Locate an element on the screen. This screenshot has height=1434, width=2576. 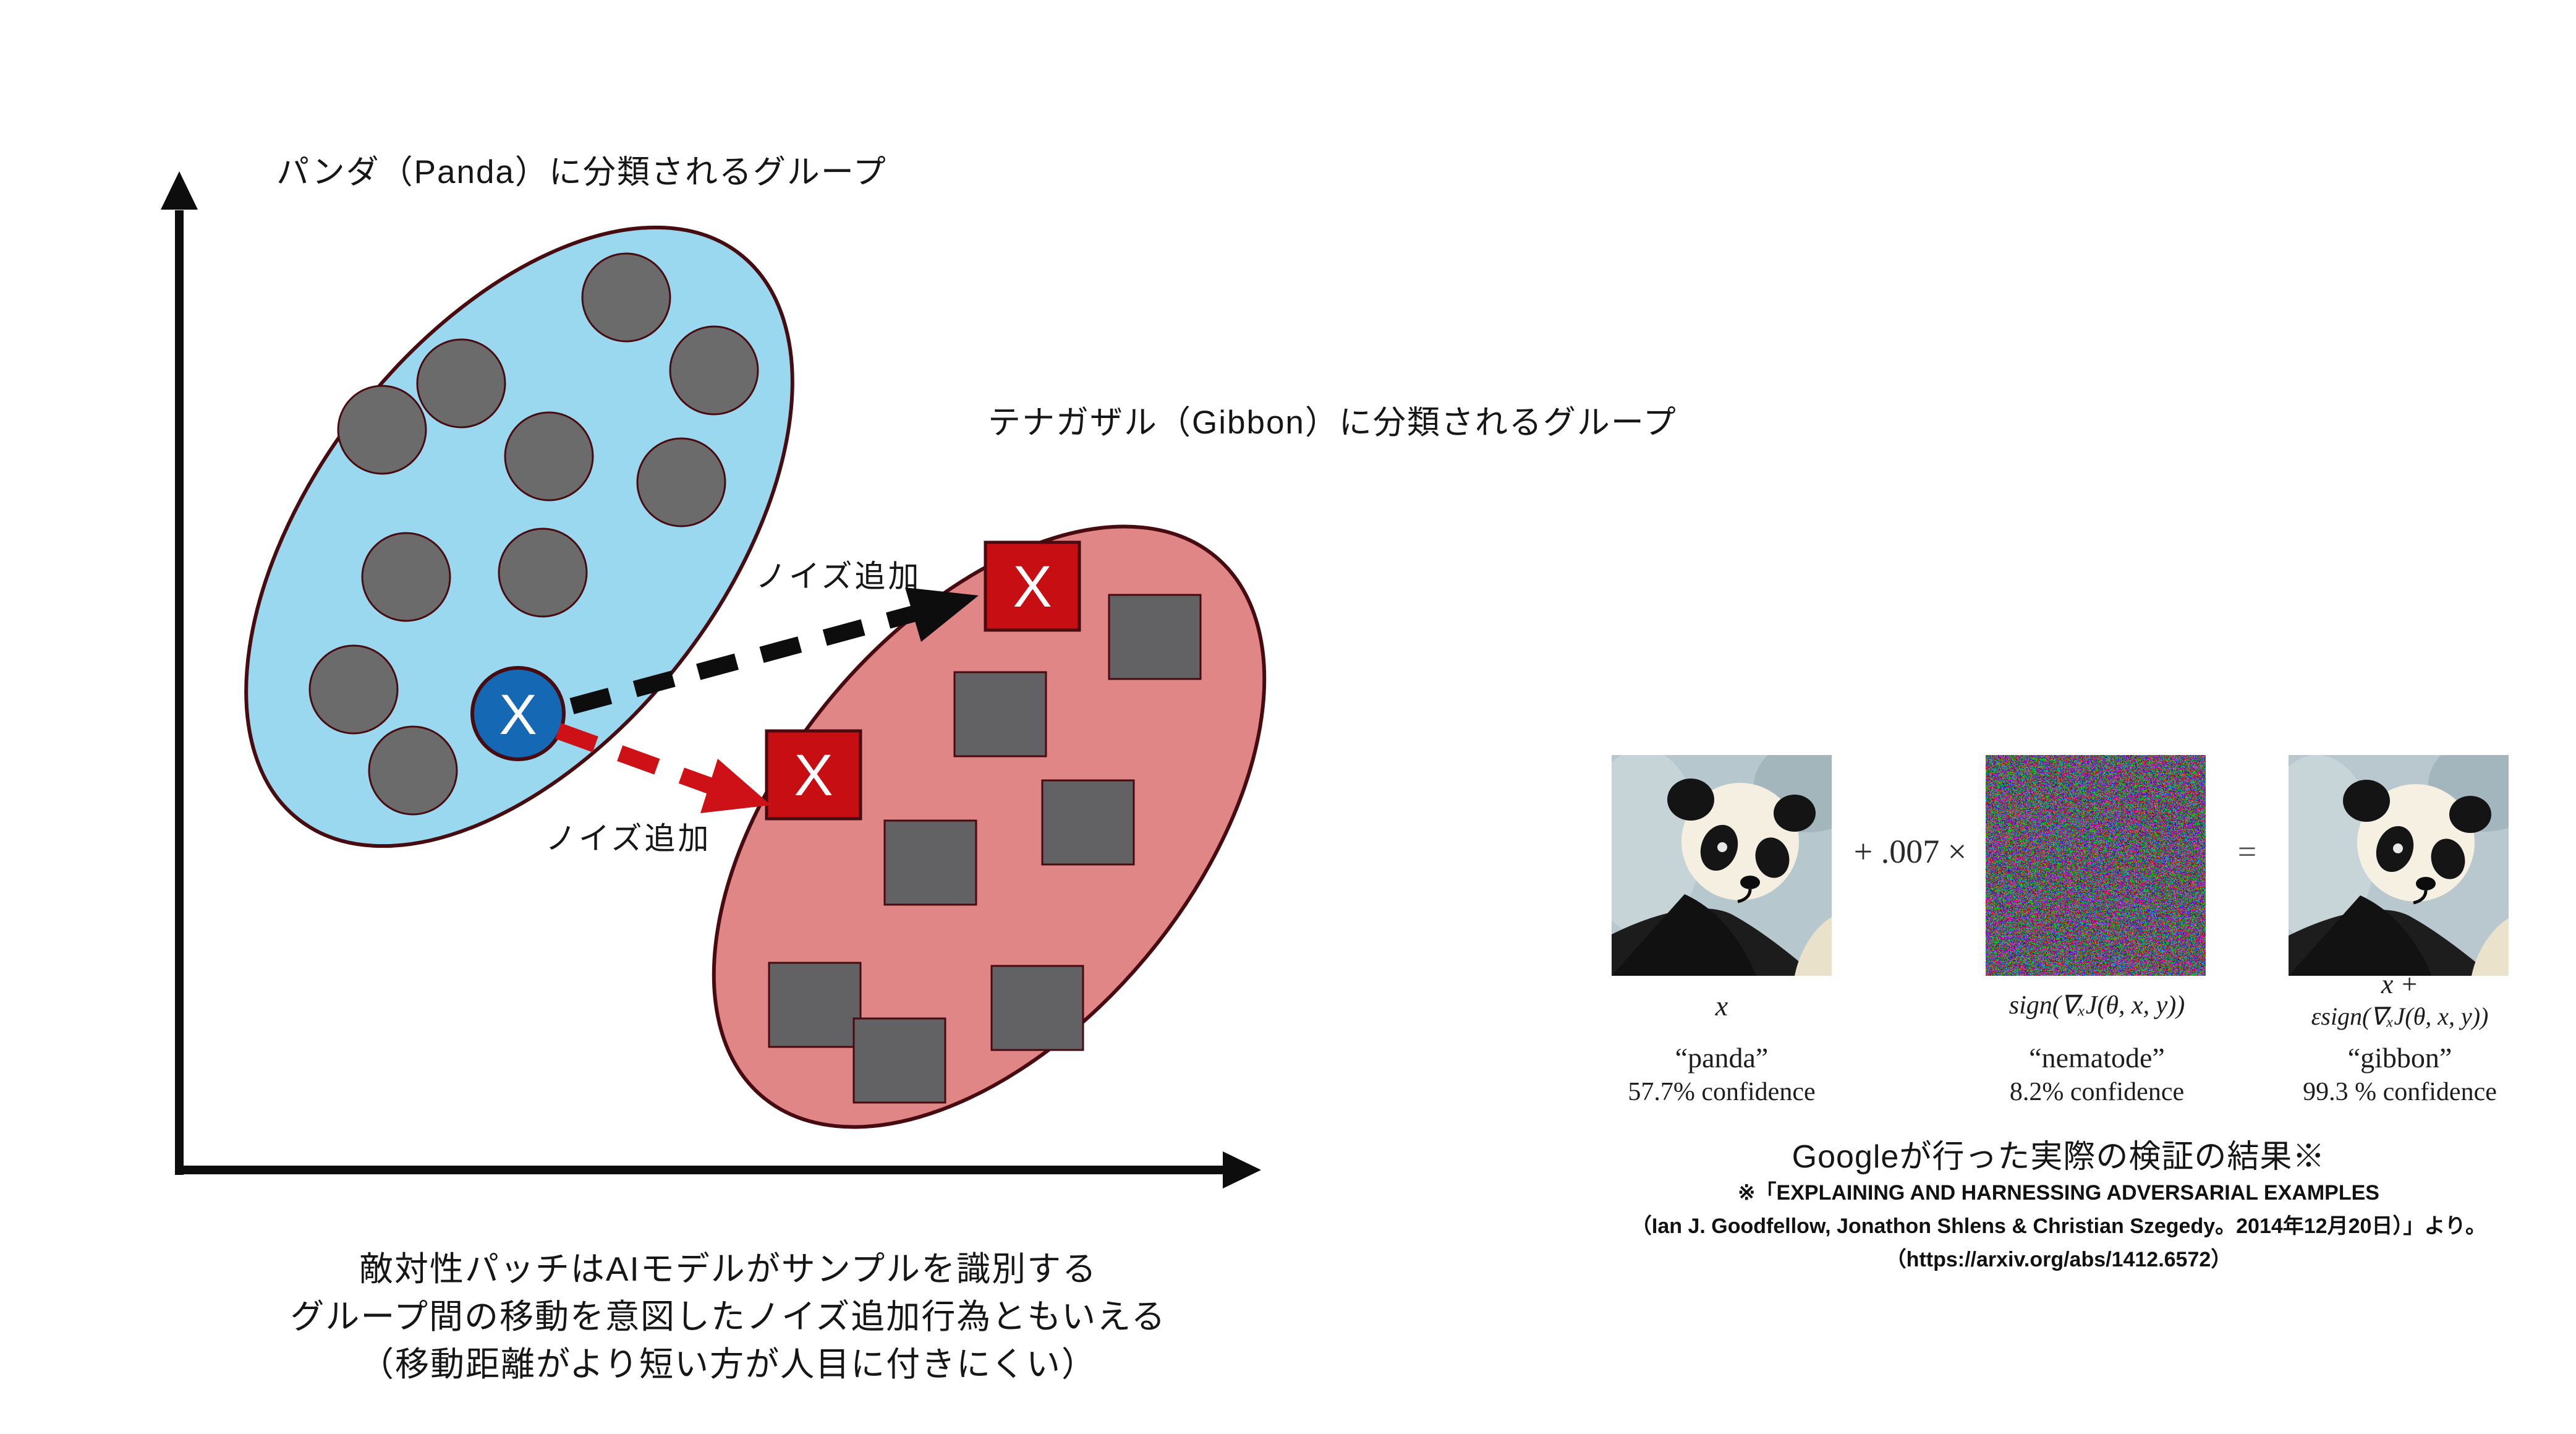
citation-line: （https://arxiv.org/abs/1412.6572） is located at coordinates (2058, 1260).